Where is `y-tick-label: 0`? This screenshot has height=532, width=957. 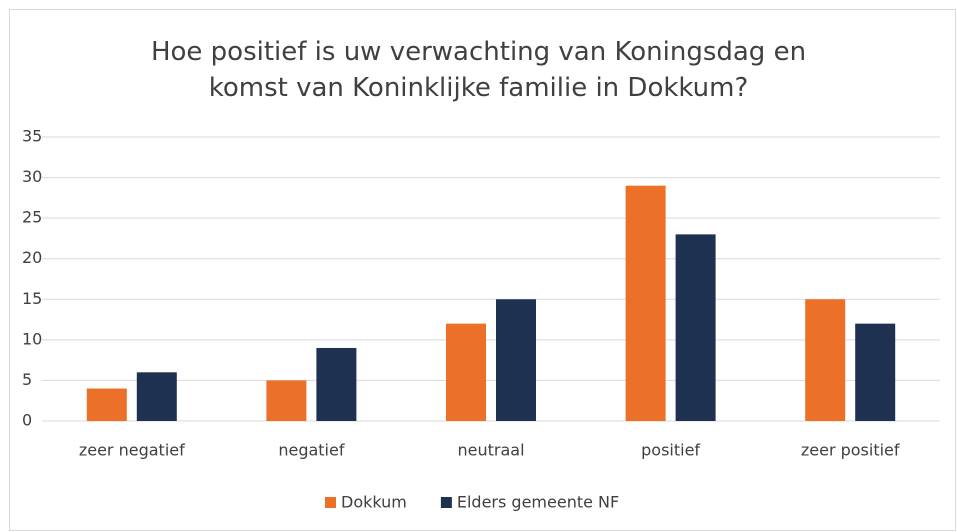 y-tick-label: 0 is located at coordinates (27, 420).